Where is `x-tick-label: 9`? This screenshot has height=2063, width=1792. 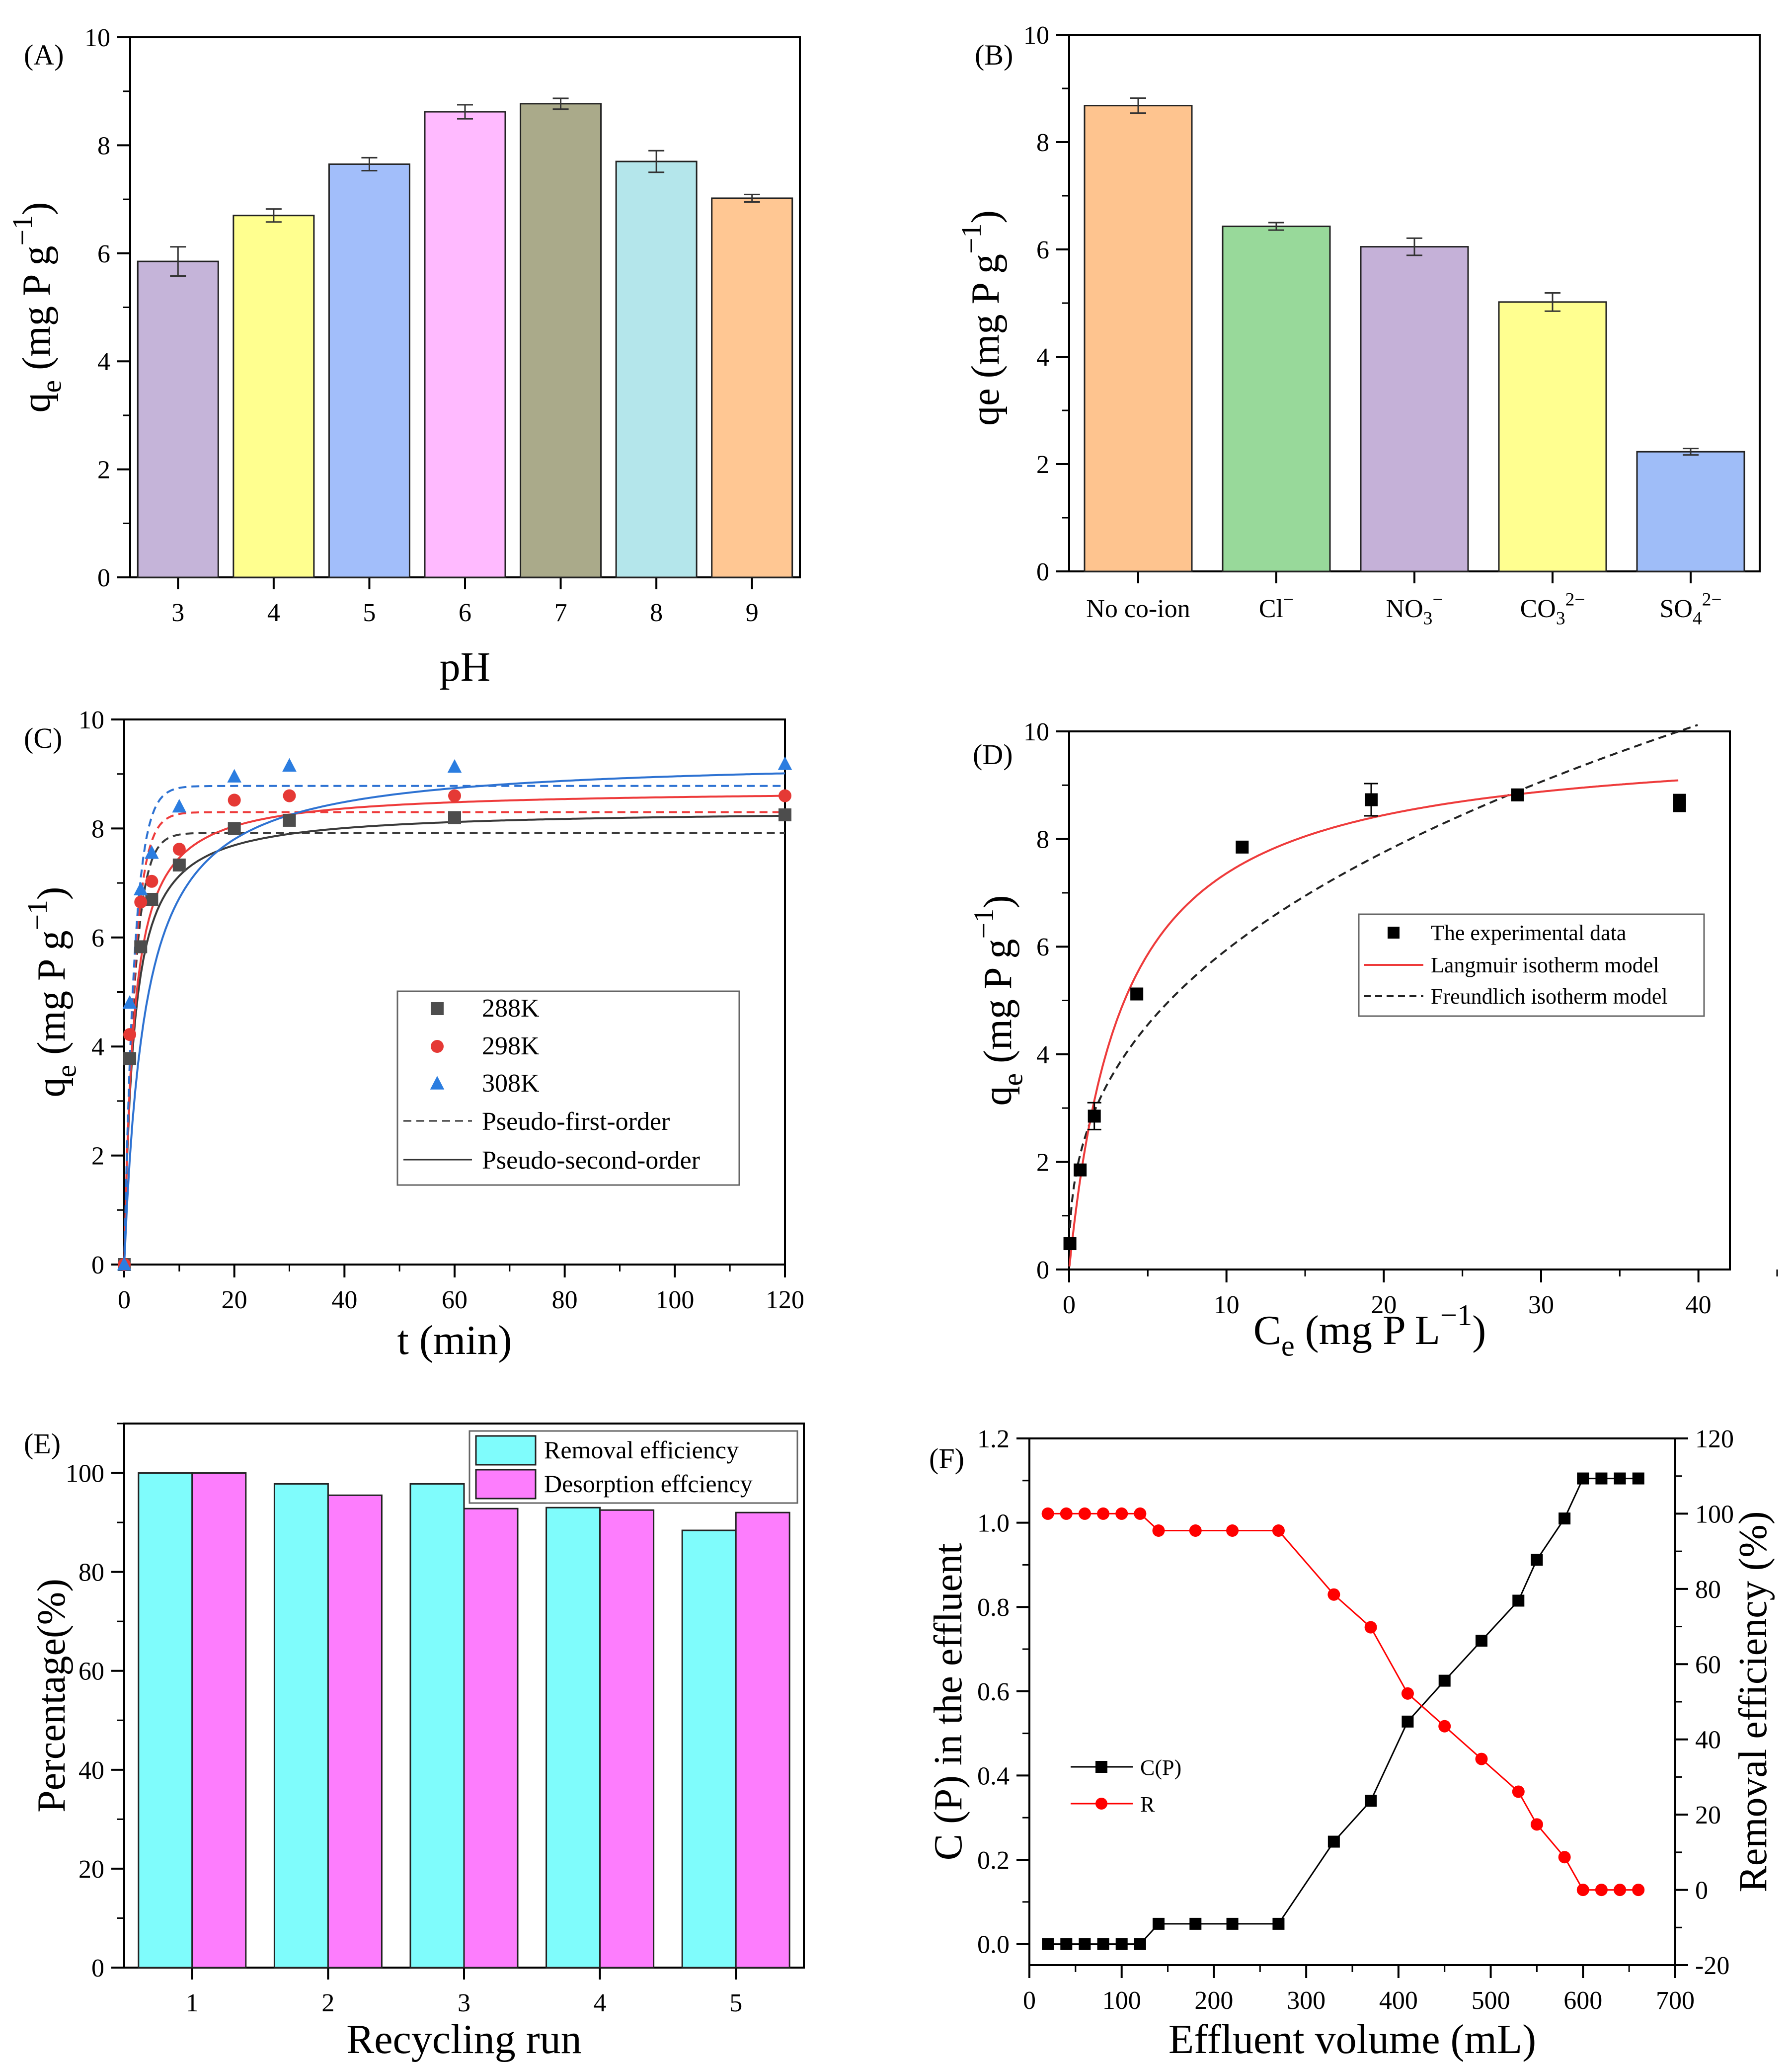 x-tick-label: 9 is located at coordinates (753, 613).